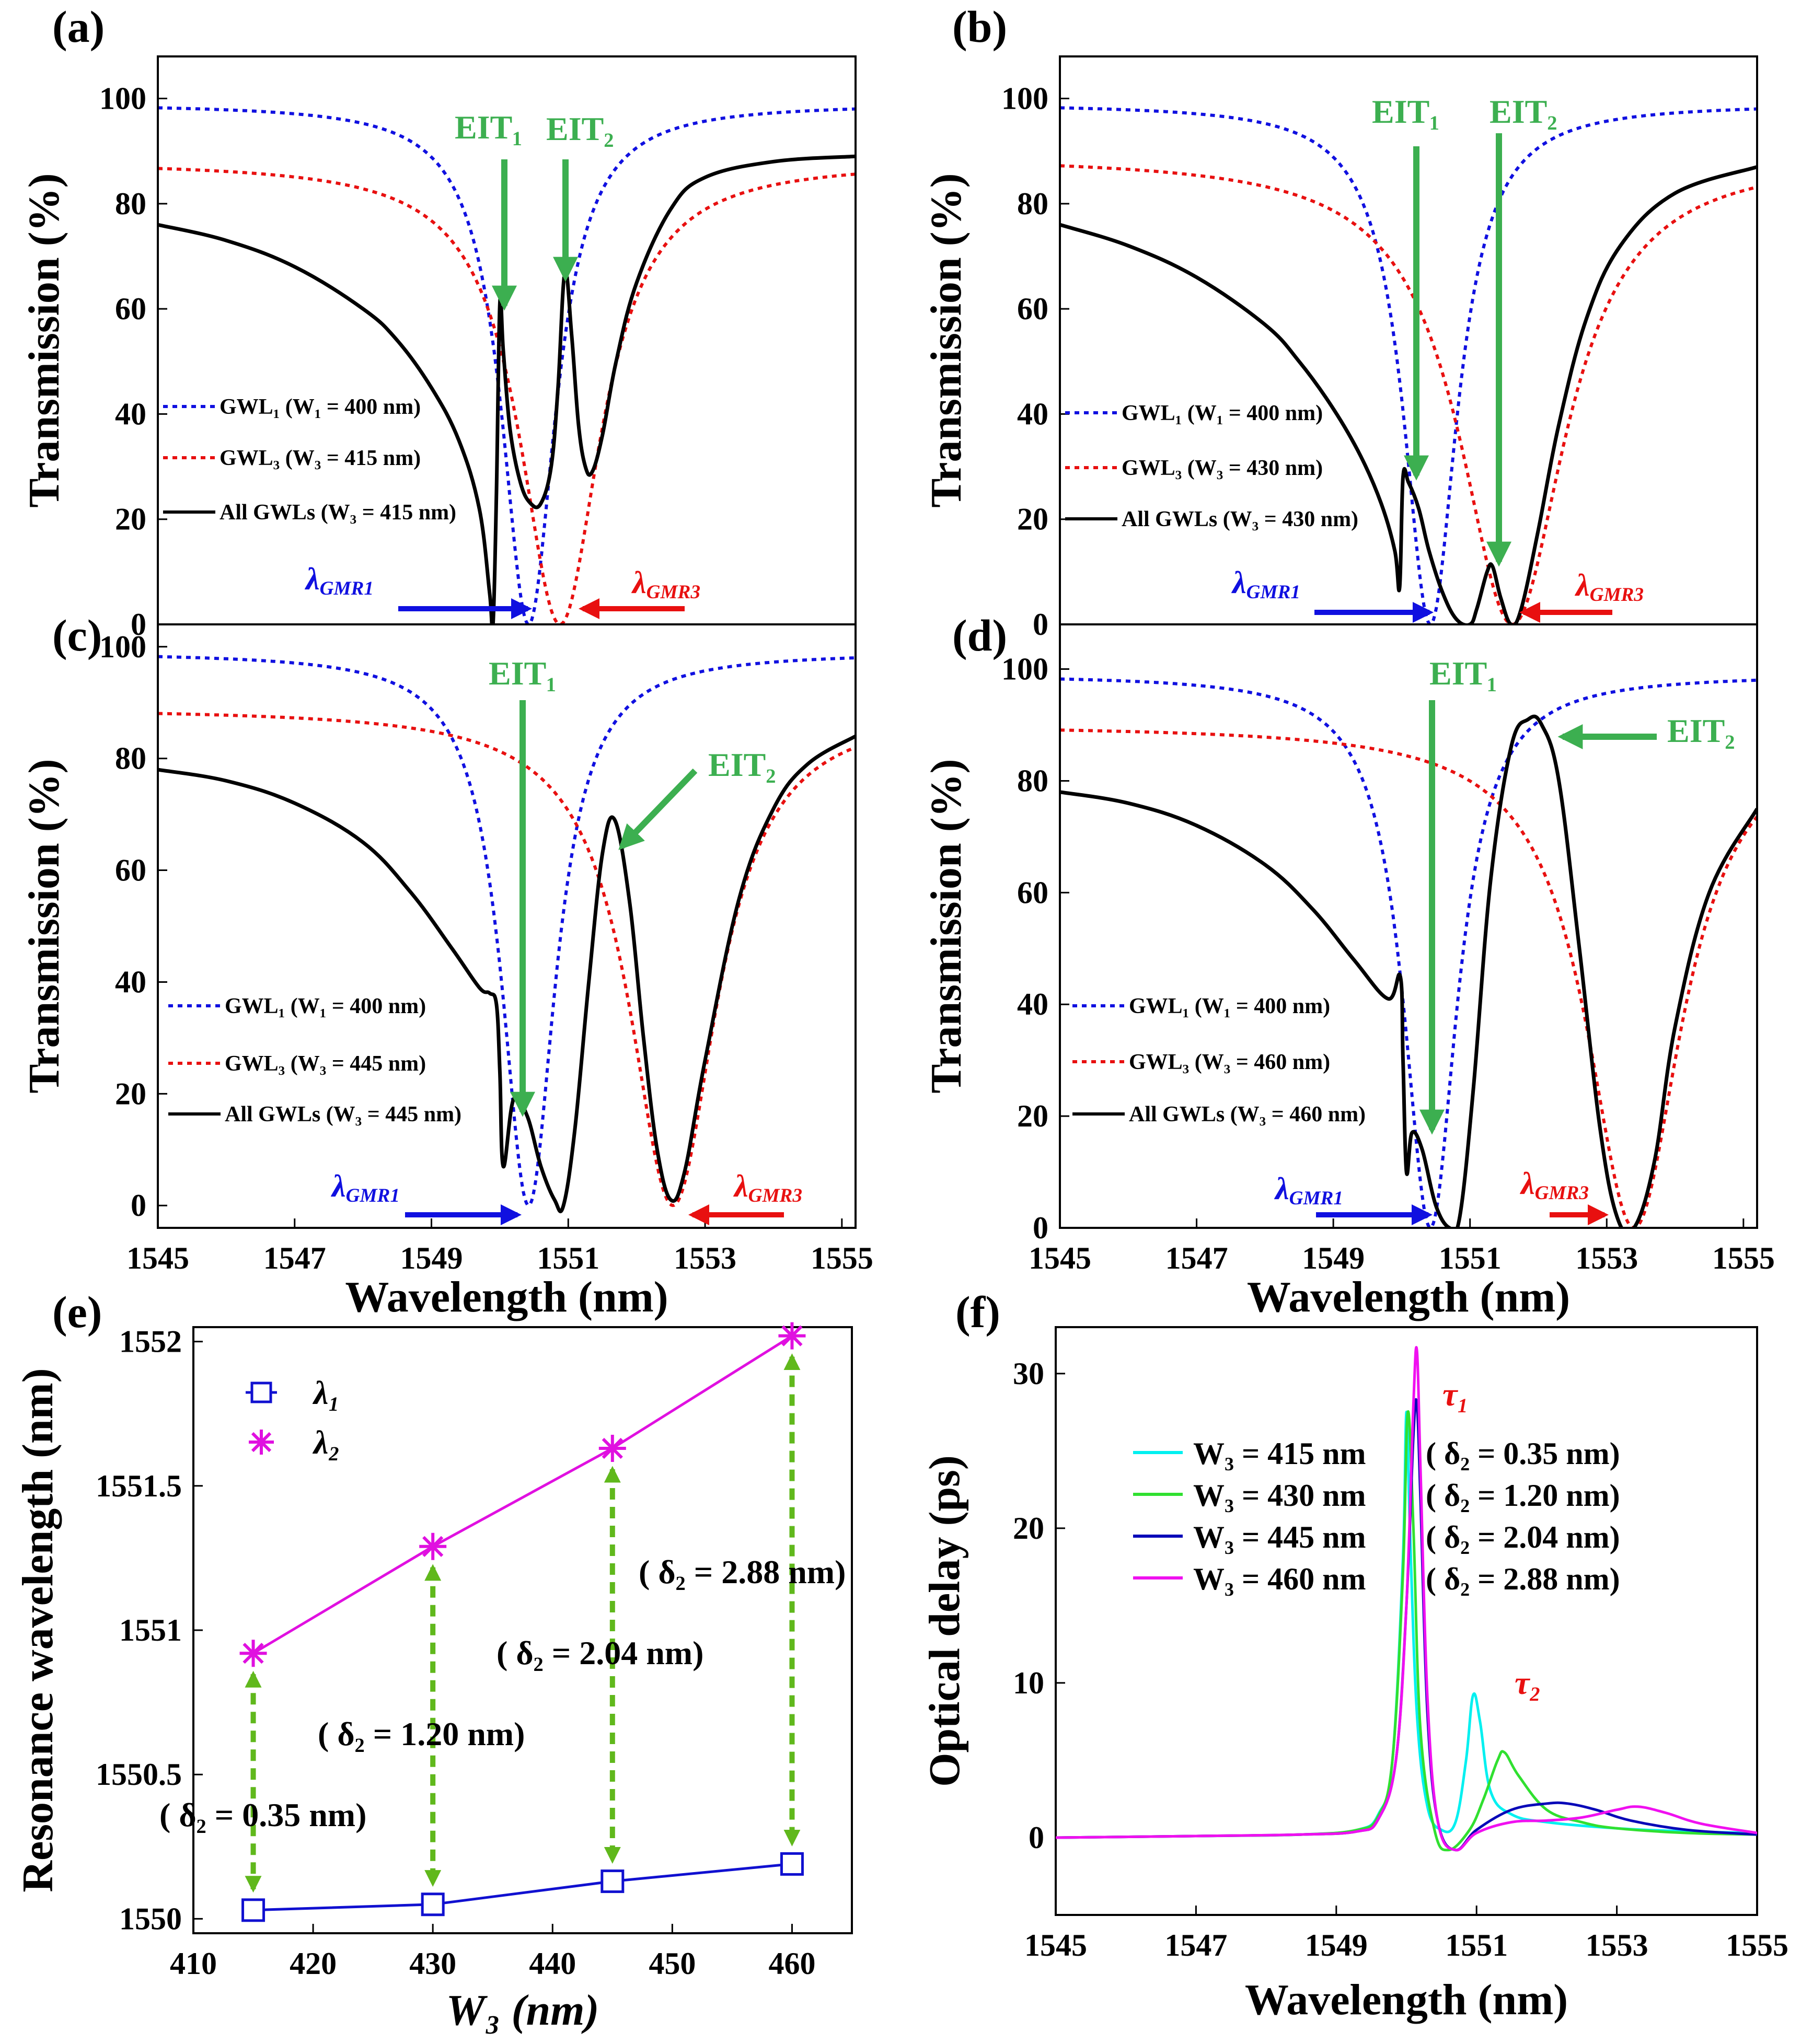 The height and width of the screenshot is (2044, 1801). I want to click on plot-frame-f, so click(1406, 1621).